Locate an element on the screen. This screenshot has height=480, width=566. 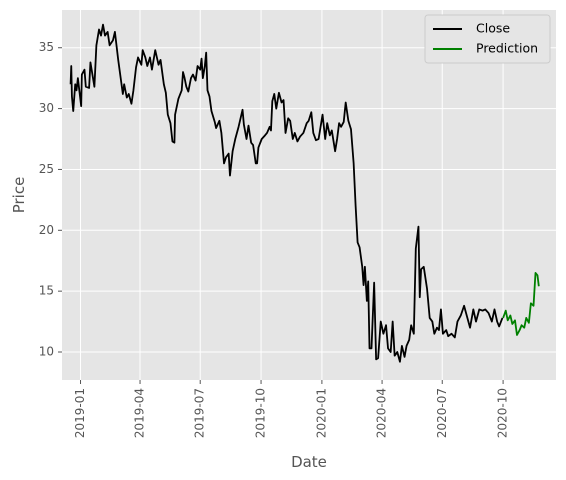
x-tick-label: 2019-01 is located at coordinates (80, 413).